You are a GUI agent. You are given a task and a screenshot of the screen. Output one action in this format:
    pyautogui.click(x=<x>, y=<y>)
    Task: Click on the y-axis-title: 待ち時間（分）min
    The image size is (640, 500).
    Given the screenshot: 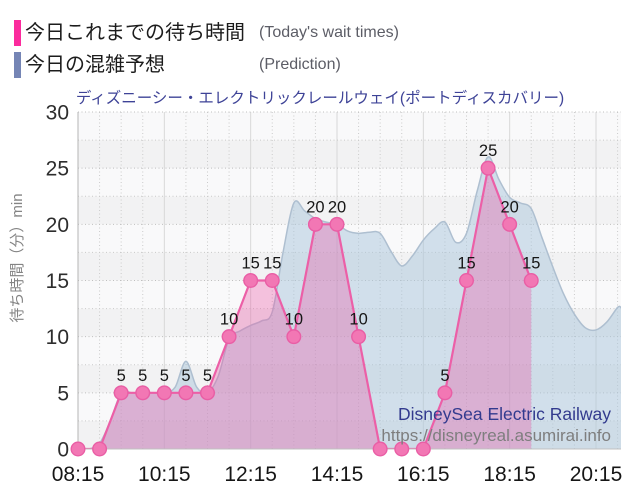 What is the action you would take?
    pyautogui.click(x=17, y=257)
    